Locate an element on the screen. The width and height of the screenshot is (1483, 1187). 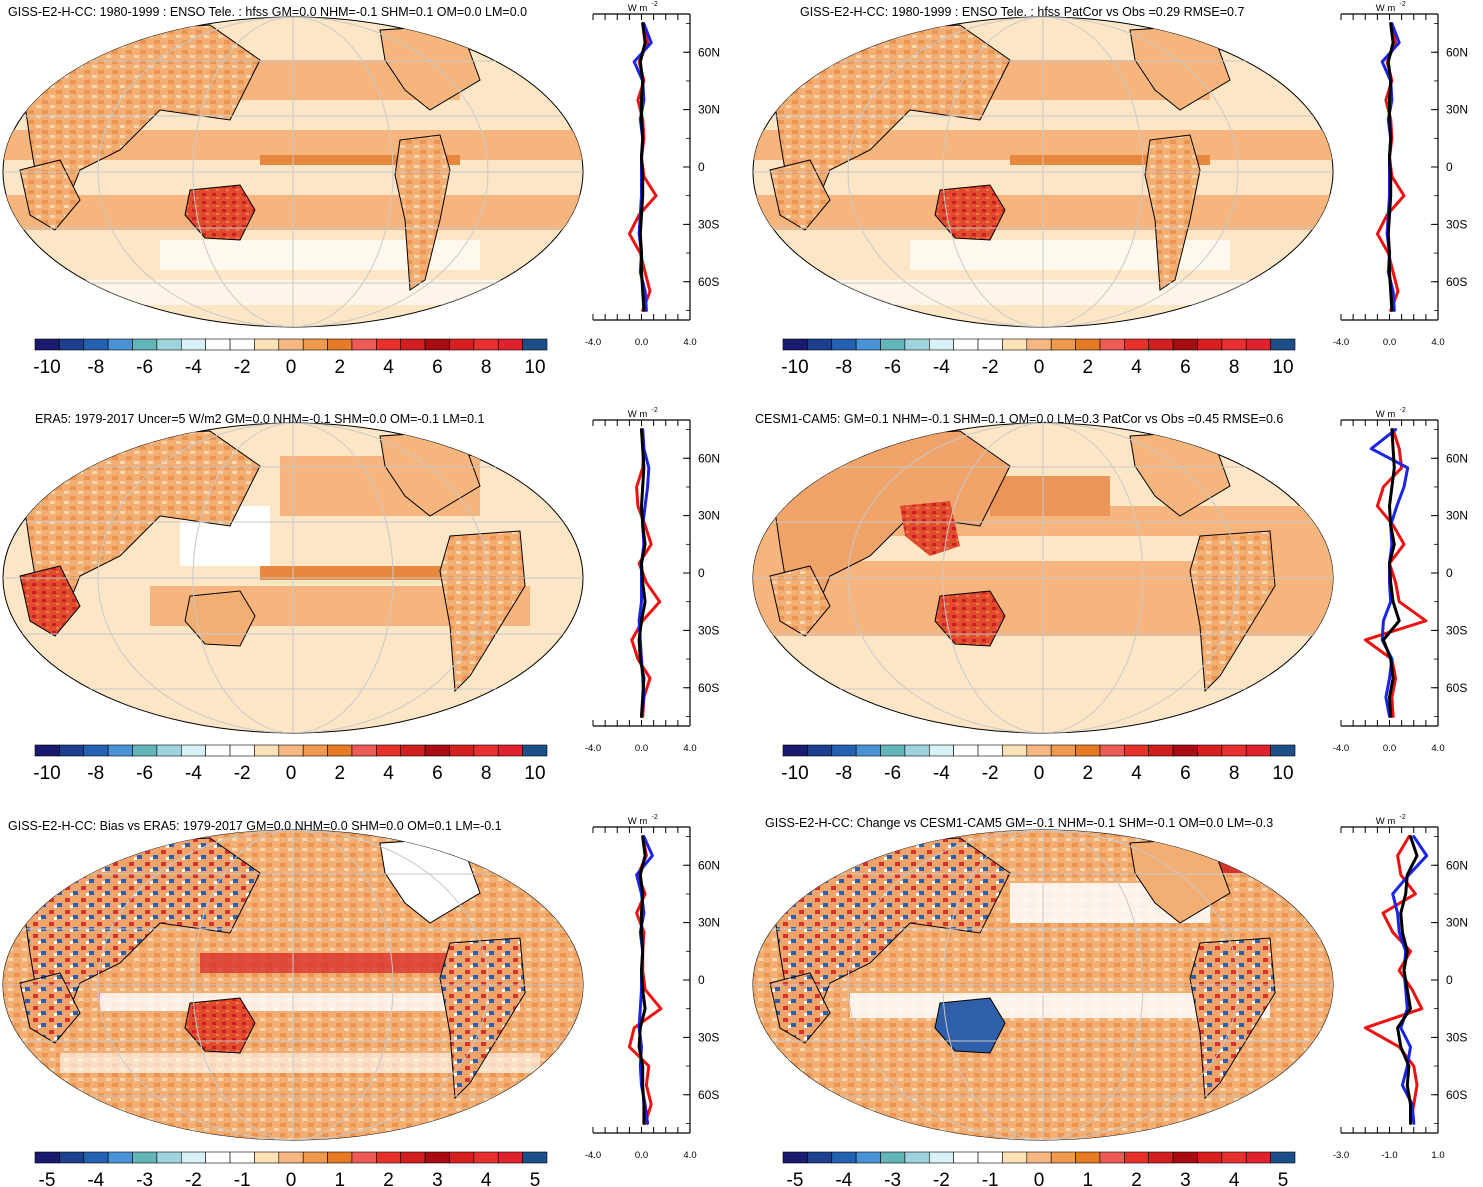
panel-5-map is located at coordinates (1043, 985).